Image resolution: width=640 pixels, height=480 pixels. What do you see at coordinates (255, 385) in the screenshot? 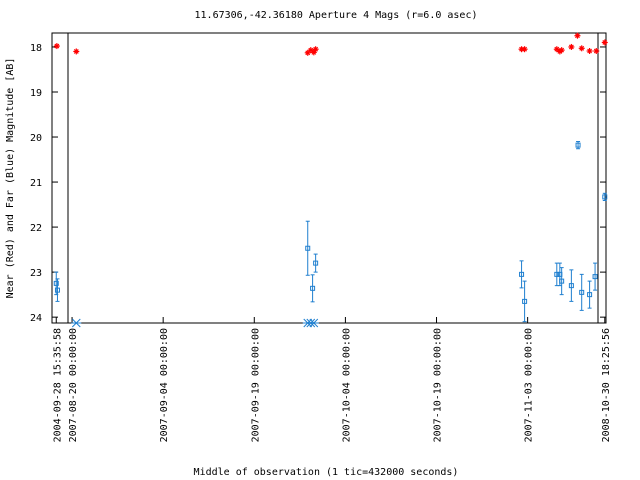
I see `x-tick-label: 2007-09-19 00:00:00` at bounding box center [255, 385].